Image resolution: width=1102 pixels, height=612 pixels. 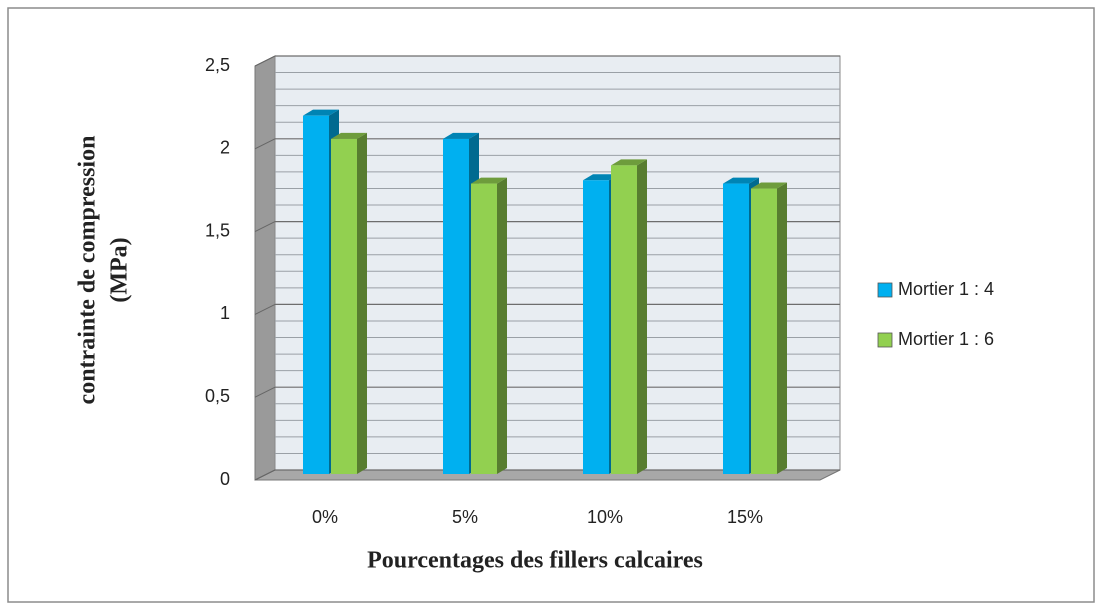 I want to click on y-tick-label: 2, so click(x=225, y=148).